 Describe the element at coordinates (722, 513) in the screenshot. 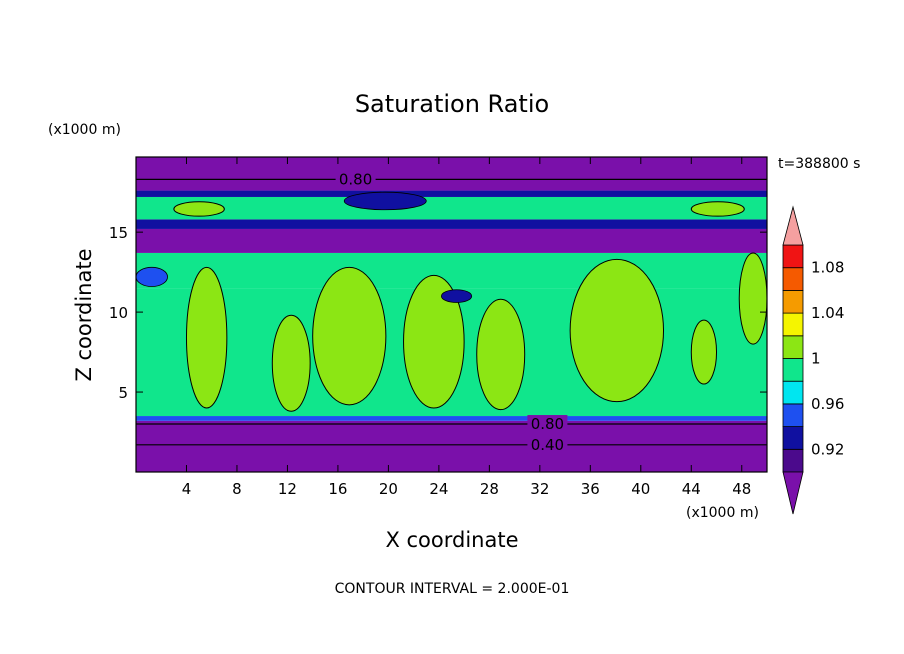

I see `x-unit-label: (x1000 m)` at that location.